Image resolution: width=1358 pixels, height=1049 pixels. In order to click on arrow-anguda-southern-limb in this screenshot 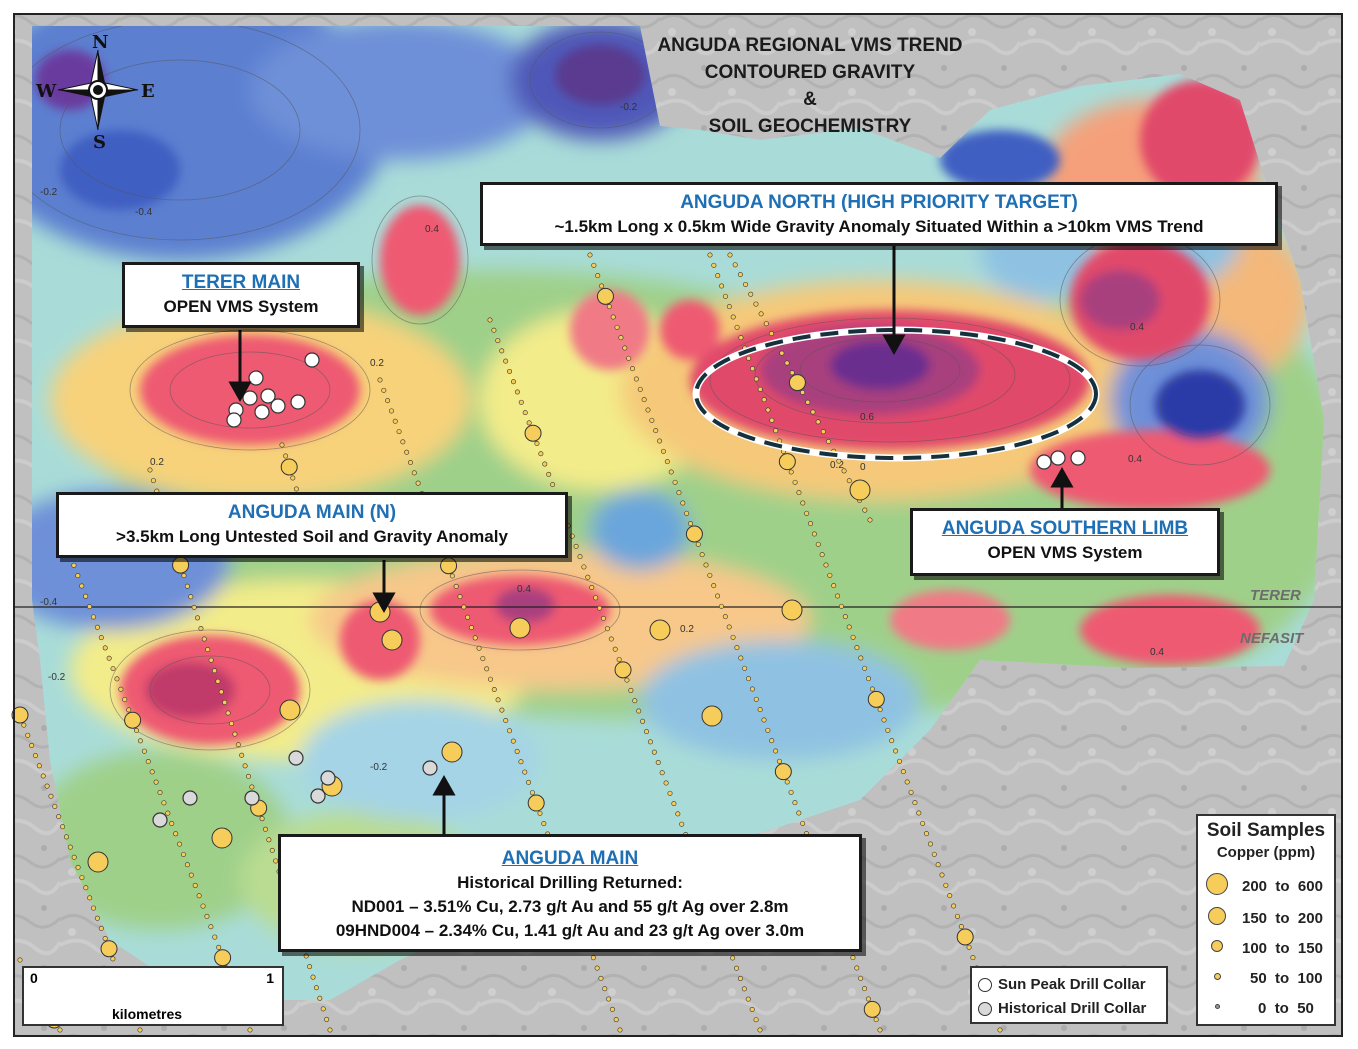, I will do `click(1062, 489)`.